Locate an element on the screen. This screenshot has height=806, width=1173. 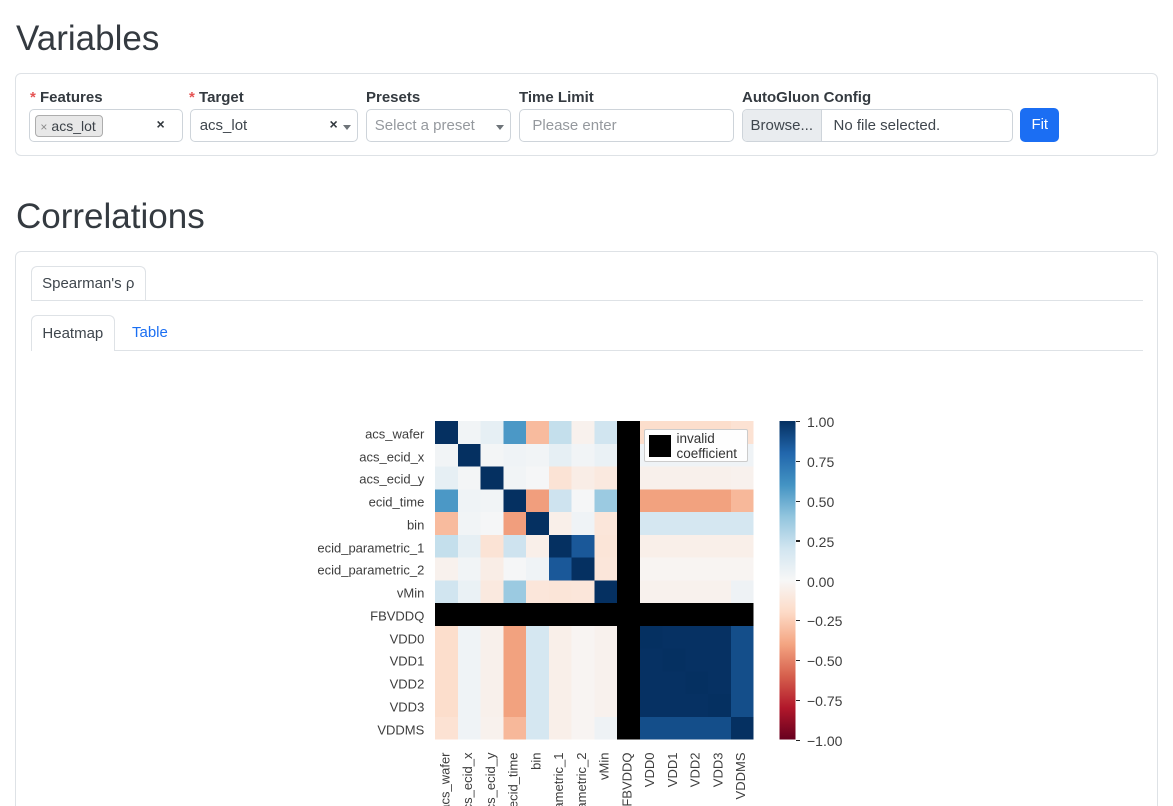
svg-text: VDD1 is located at coordinates (672, 770).